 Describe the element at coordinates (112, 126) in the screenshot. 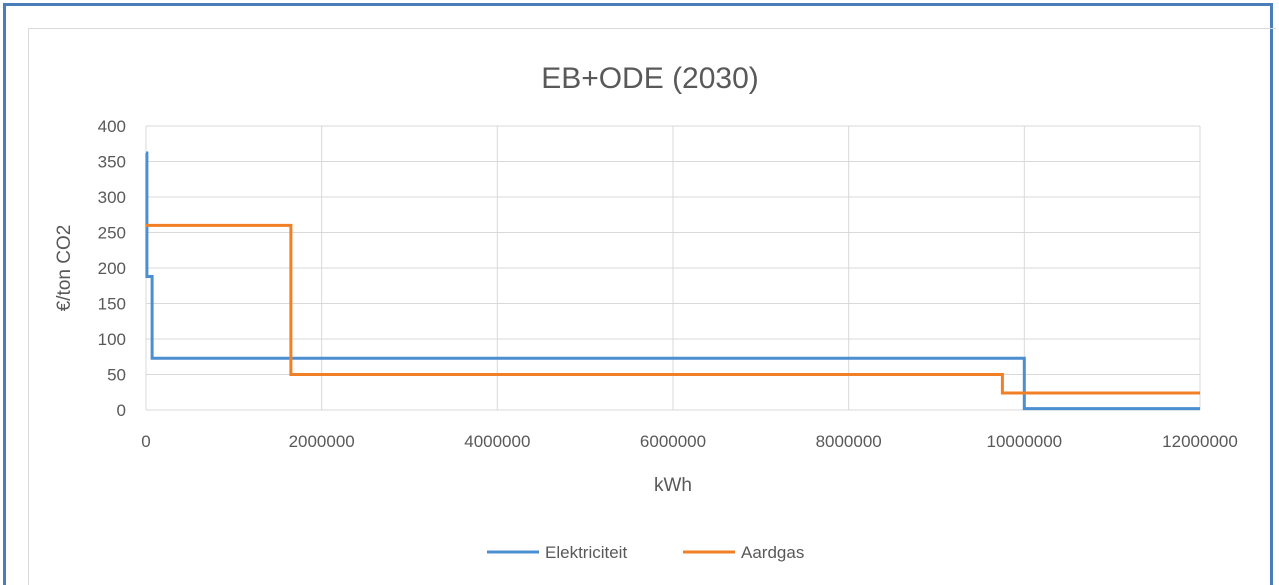

I see `y-tick-label: 400` at that location.